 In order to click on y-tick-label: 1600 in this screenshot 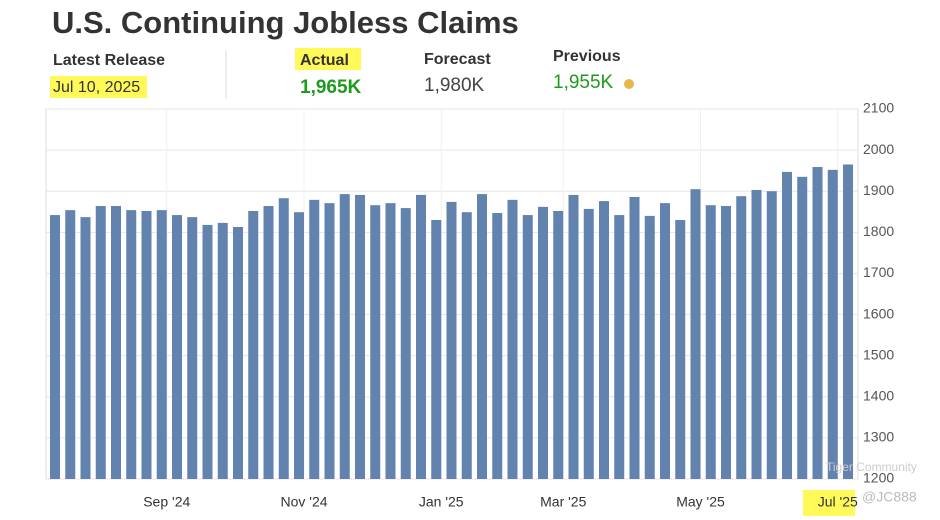, I will do `click(878, 313)`.